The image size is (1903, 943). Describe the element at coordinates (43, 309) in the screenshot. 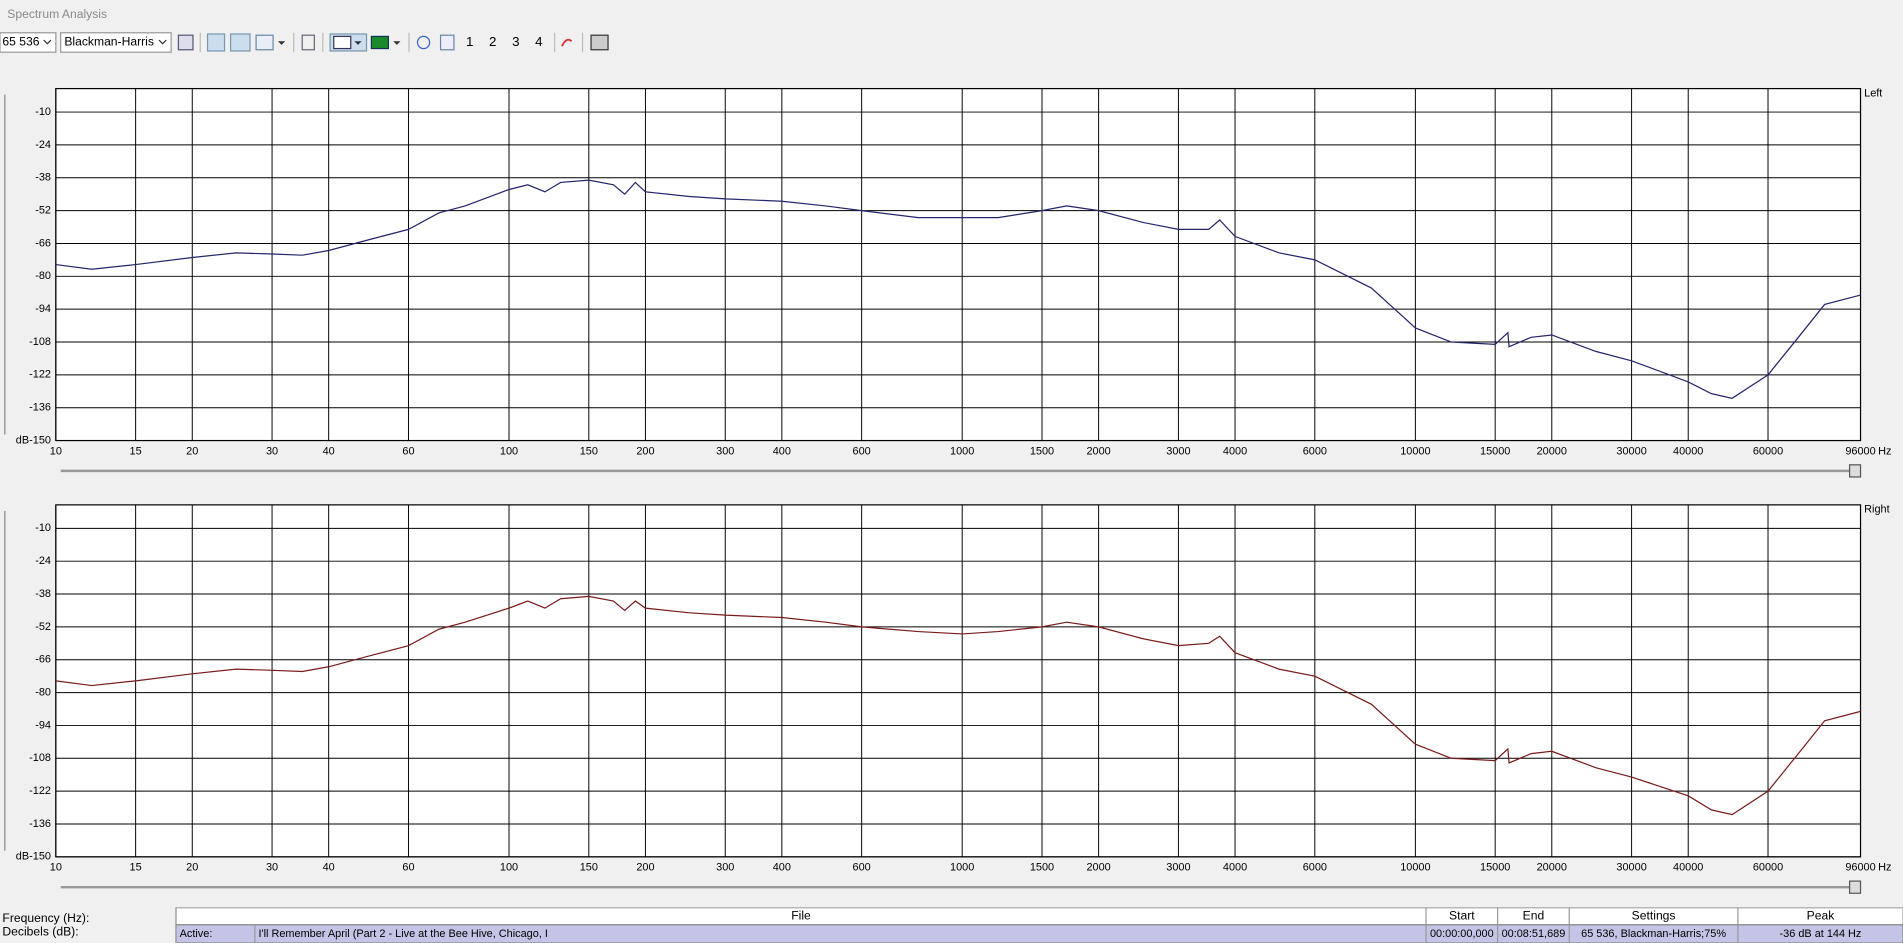

I see `y-tick-label: -94` at that location.